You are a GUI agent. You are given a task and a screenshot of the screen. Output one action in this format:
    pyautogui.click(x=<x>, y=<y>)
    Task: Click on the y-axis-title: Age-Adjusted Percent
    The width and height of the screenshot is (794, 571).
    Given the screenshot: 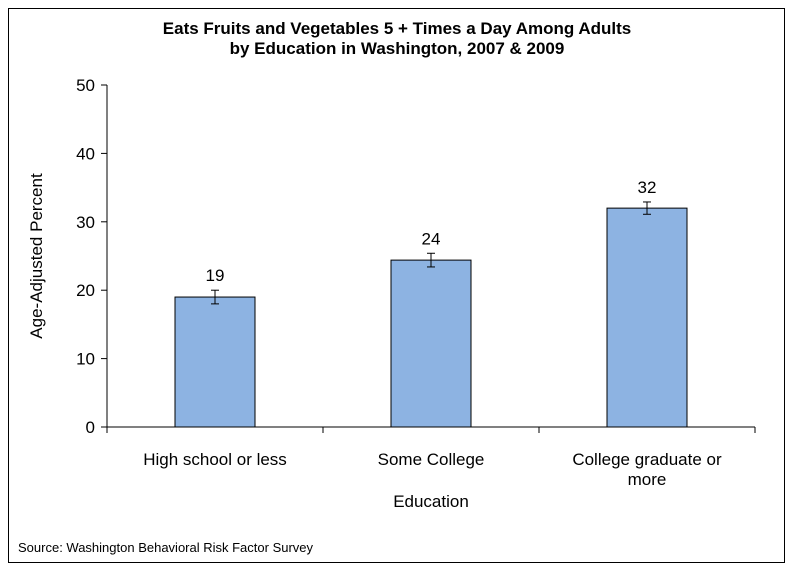 What is the action you would take?
    pyautogui.click(x=36, y=256)
    